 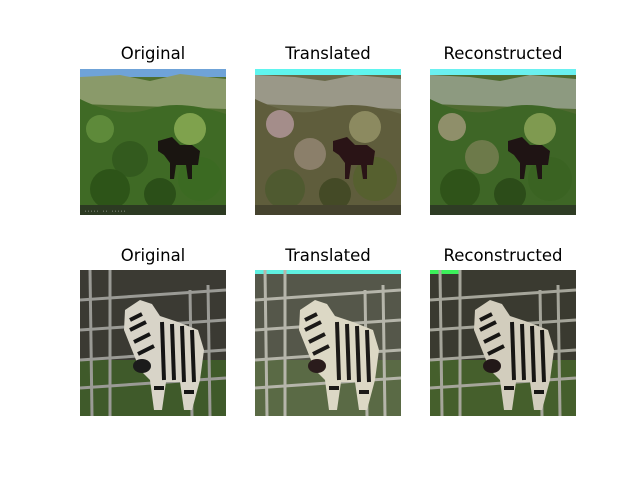 I want to click on row2-reconstructed-image, so click(x=503, y=343).